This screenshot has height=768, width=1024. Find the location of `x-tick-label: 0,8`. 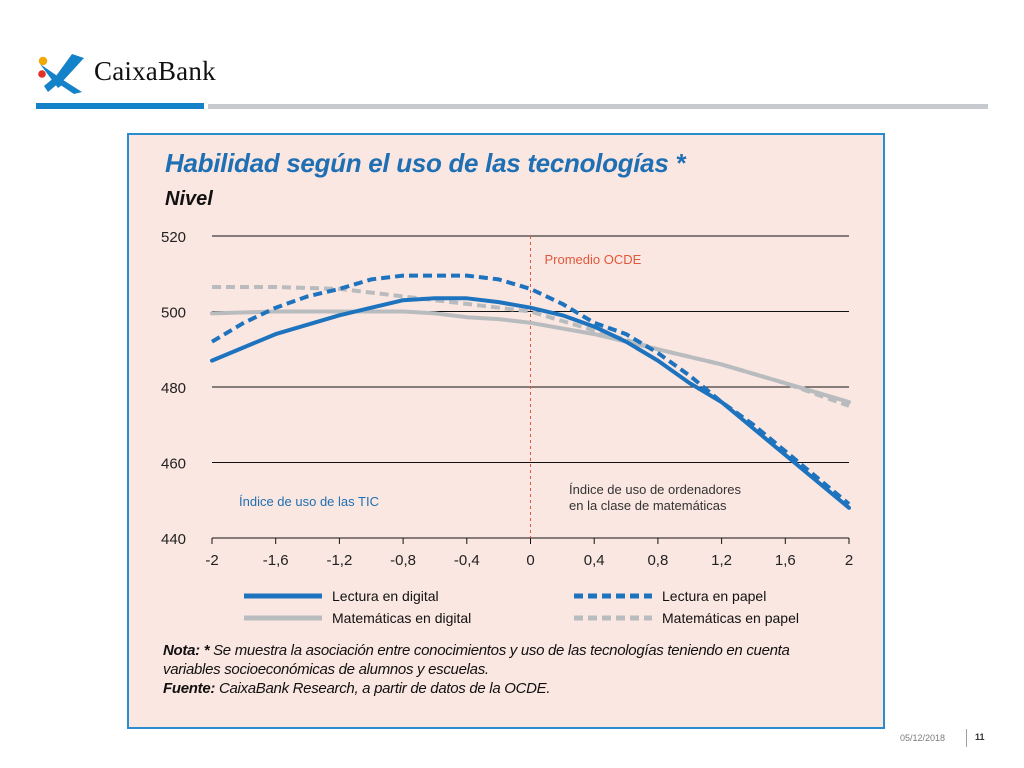

x-tick-label: 0,8 is located at coordinates (657, 560).